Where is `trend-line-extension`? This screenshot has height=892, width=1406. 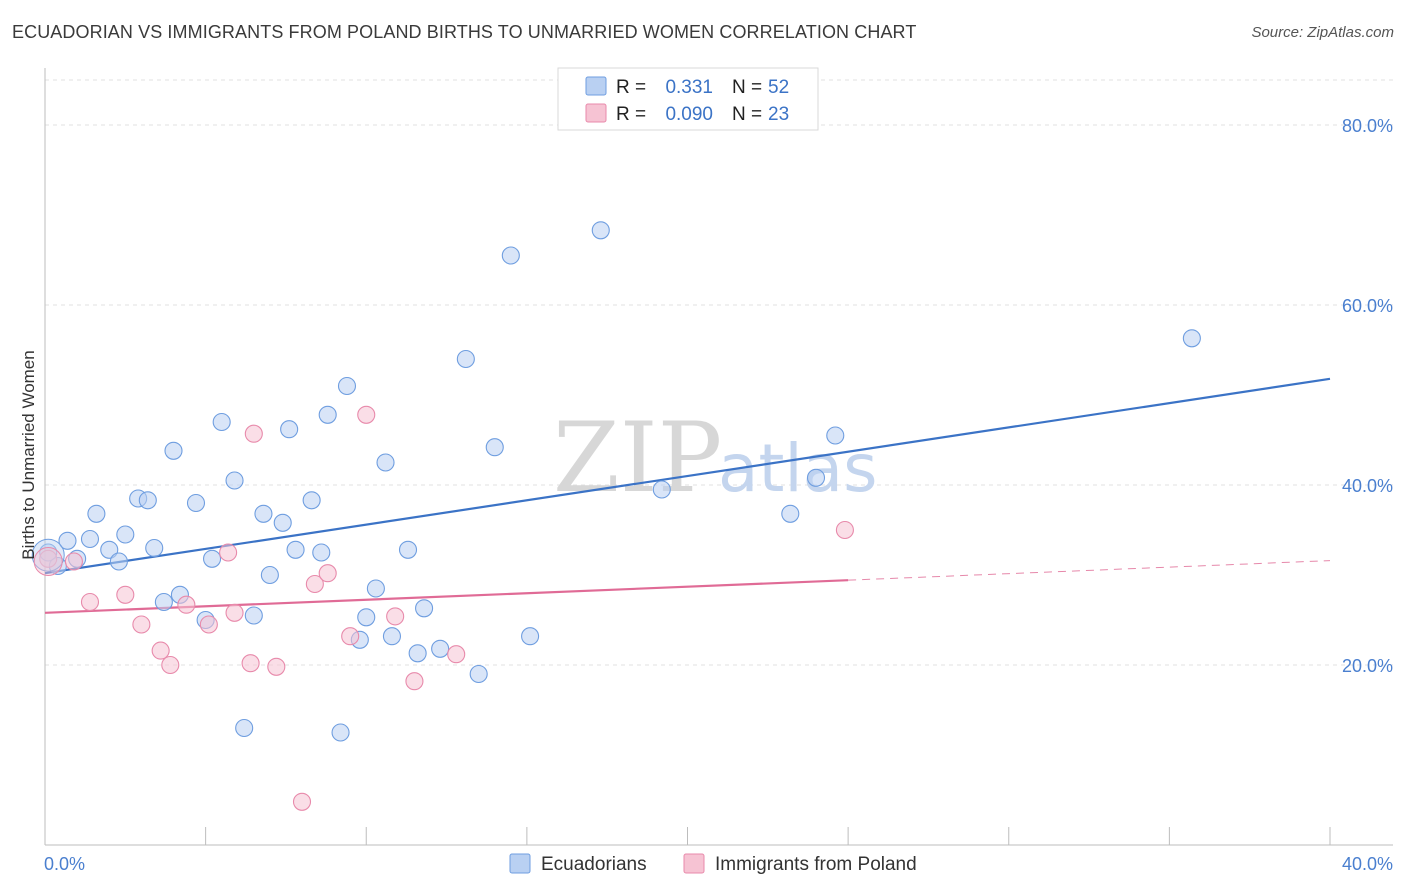 trend-line-extension is located at coordinates (1089, 570).